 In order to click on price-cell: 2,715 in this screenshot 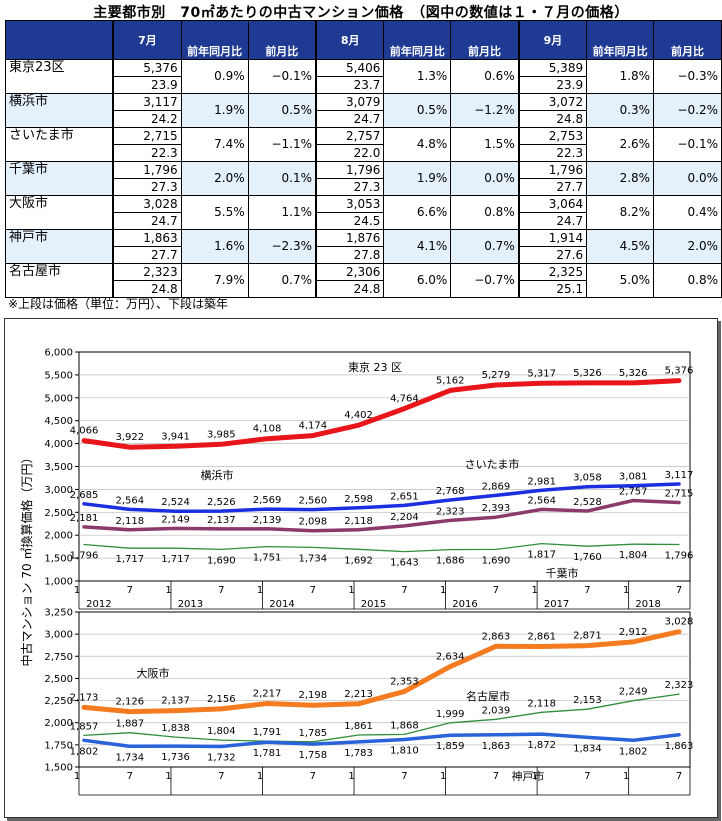, I will do `click(147, 136)`.